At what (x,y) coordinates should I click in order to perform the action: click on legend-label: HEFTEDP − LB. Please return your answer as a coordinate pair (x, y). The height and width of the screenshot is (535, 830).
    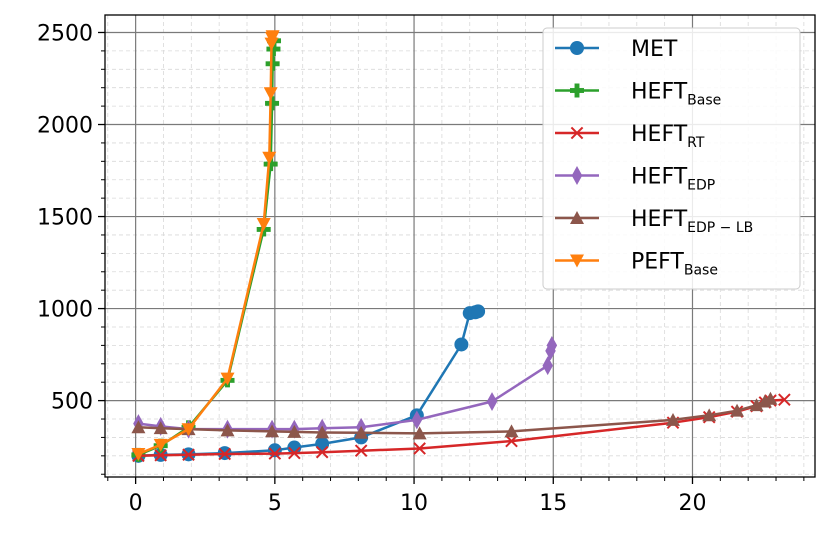
    Looking at the image, I should click on (692, 221).